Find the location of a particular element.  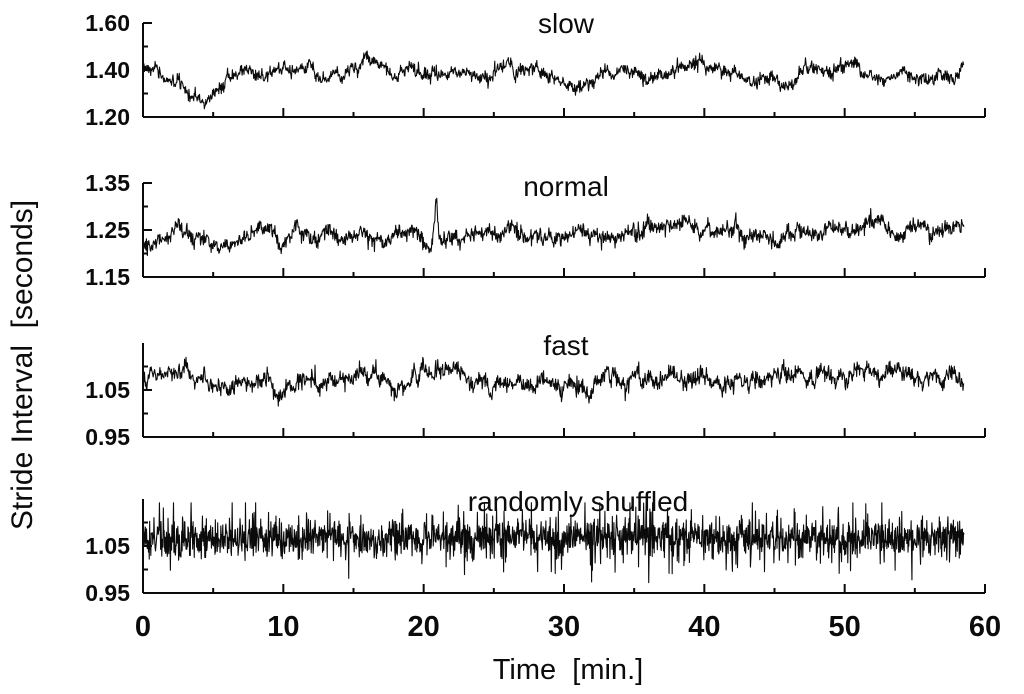

series-trace-fast is located at coordinates (553, 381).